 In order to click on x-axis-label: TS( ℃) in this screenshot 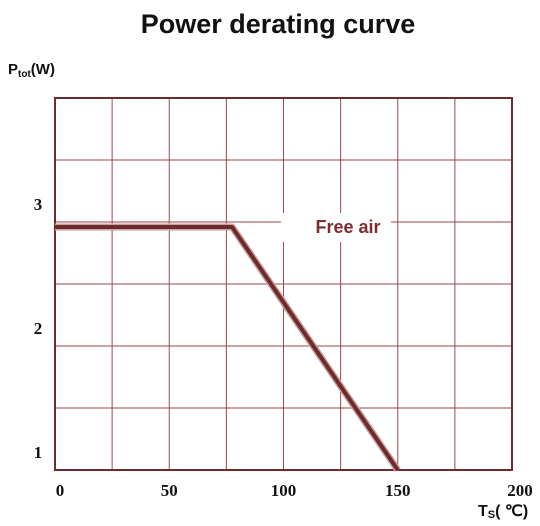, I will do `click(503, 512)`.